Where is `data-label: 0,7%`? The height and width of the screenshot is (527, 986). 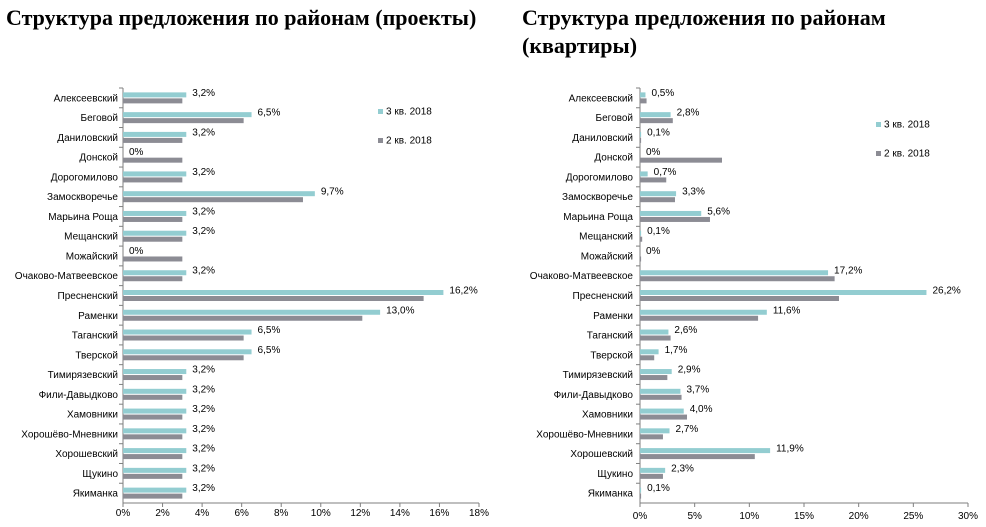
data-label: 0,7% is located at coordinates (665, 172).